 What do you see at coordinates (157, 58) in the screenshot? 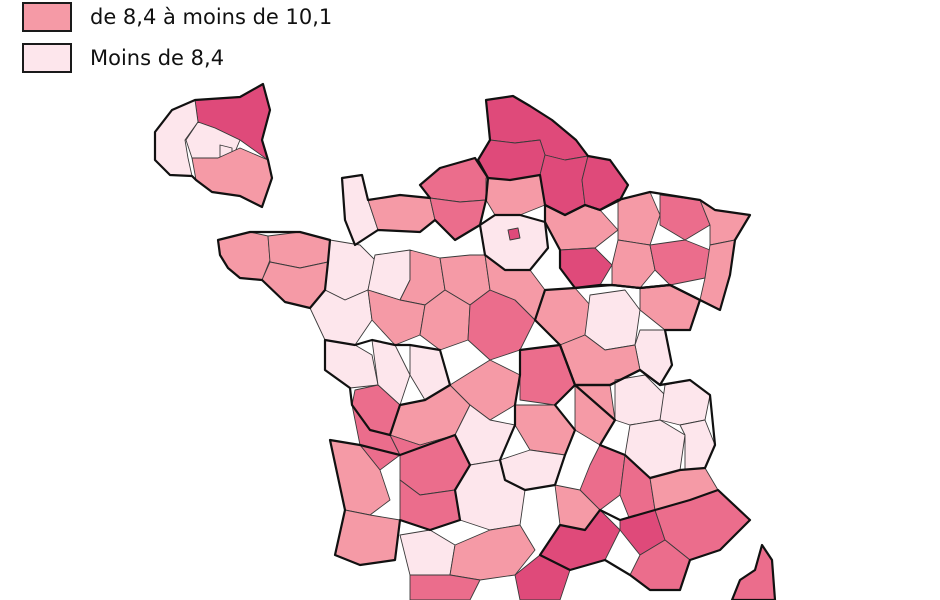
I see `legend-label-low-class: Moins de 8,4` at bounding box center [157, 58].